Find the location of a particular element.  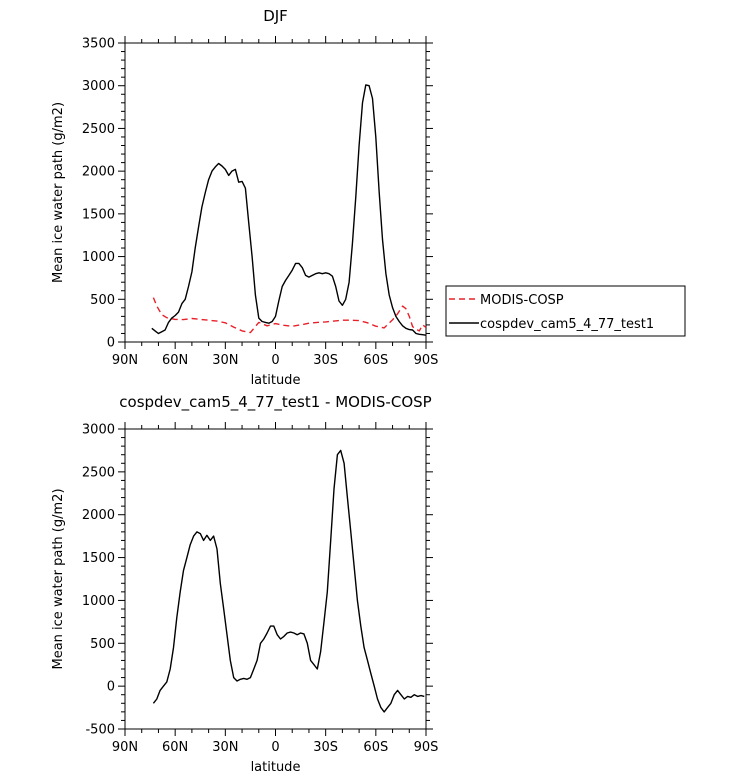

chart-title: cospdev_cam5_4_77_test1 - MODIS-COSP is located at coordinates (275, 402).